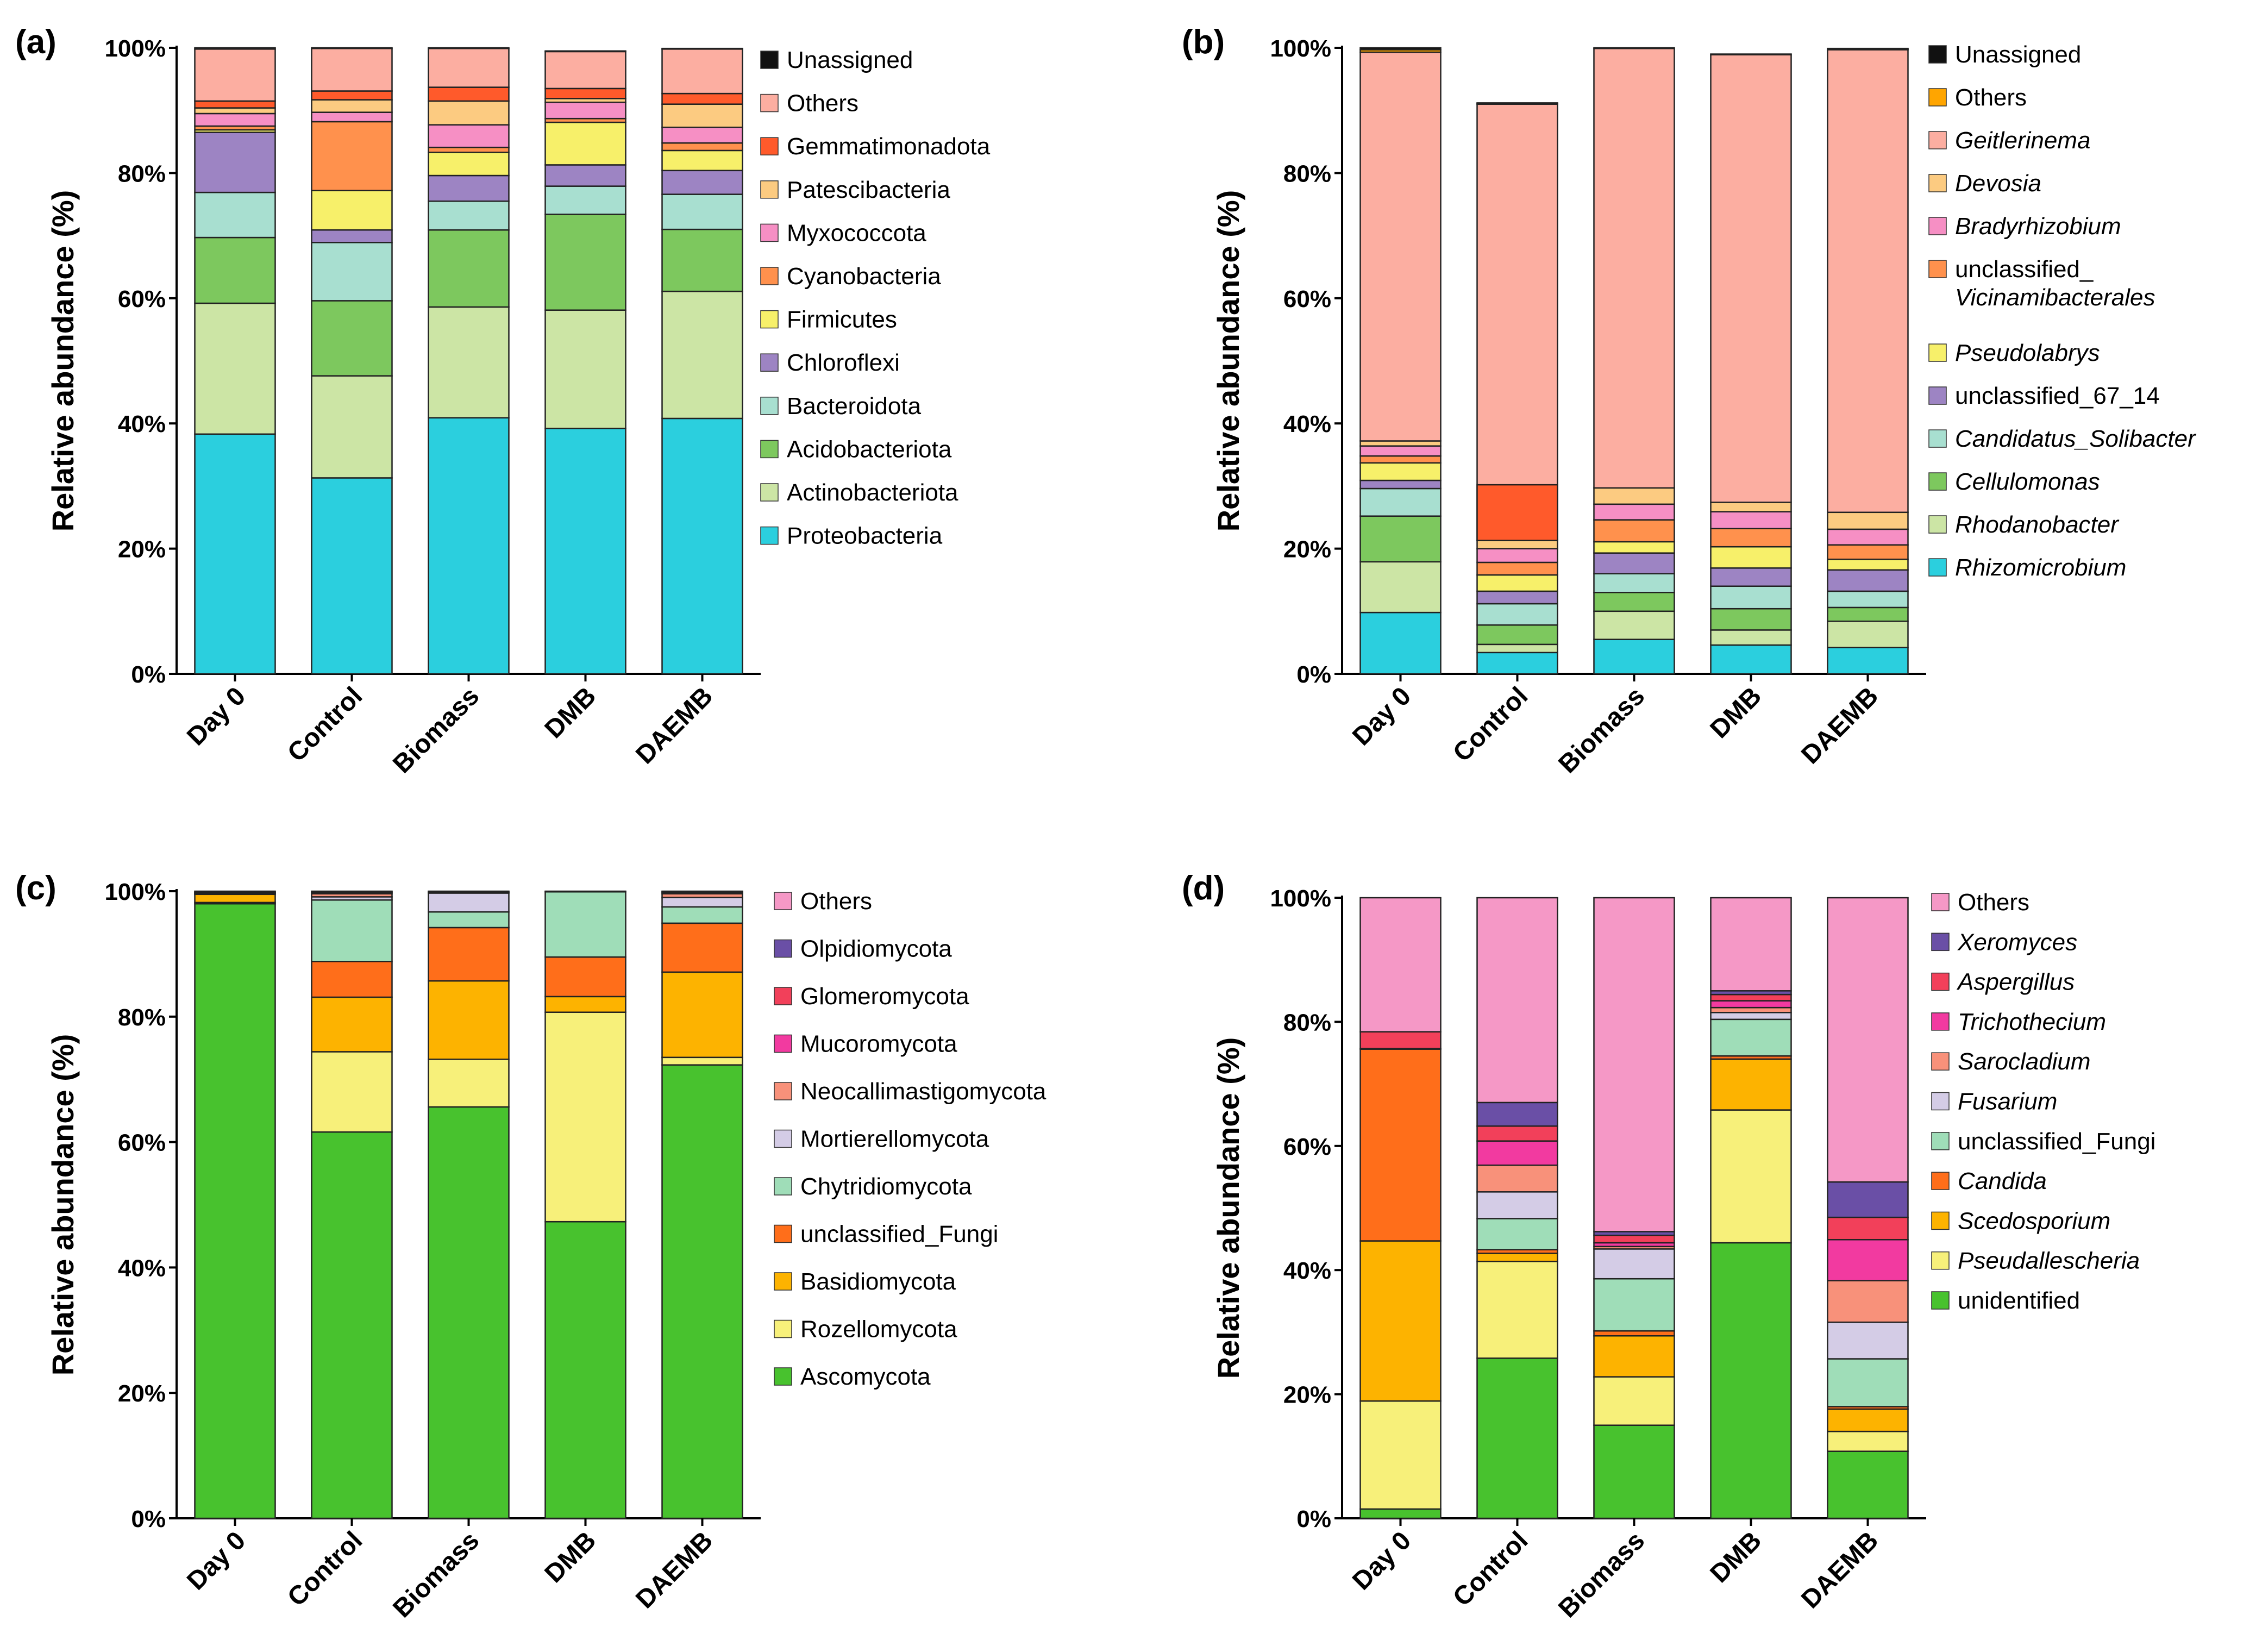 Image resolution: width=2256 pixels, height=1652 pixels. I want to click on bar-segment-devosia-control, so click(1517, 544).